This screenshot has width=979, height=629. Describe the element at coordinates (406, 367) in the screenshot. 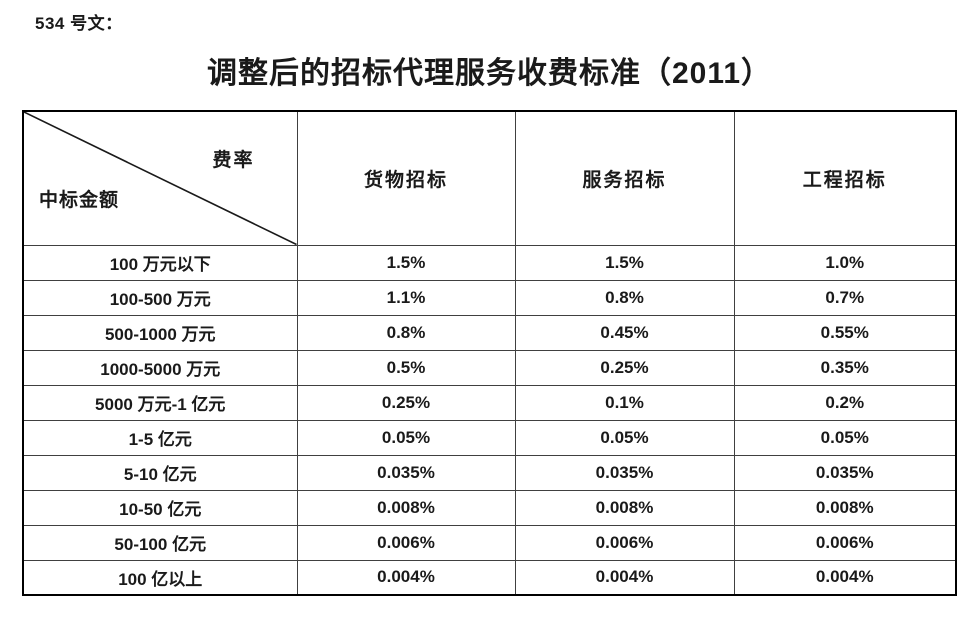

I see `rate-value: 0.5%` at that location.